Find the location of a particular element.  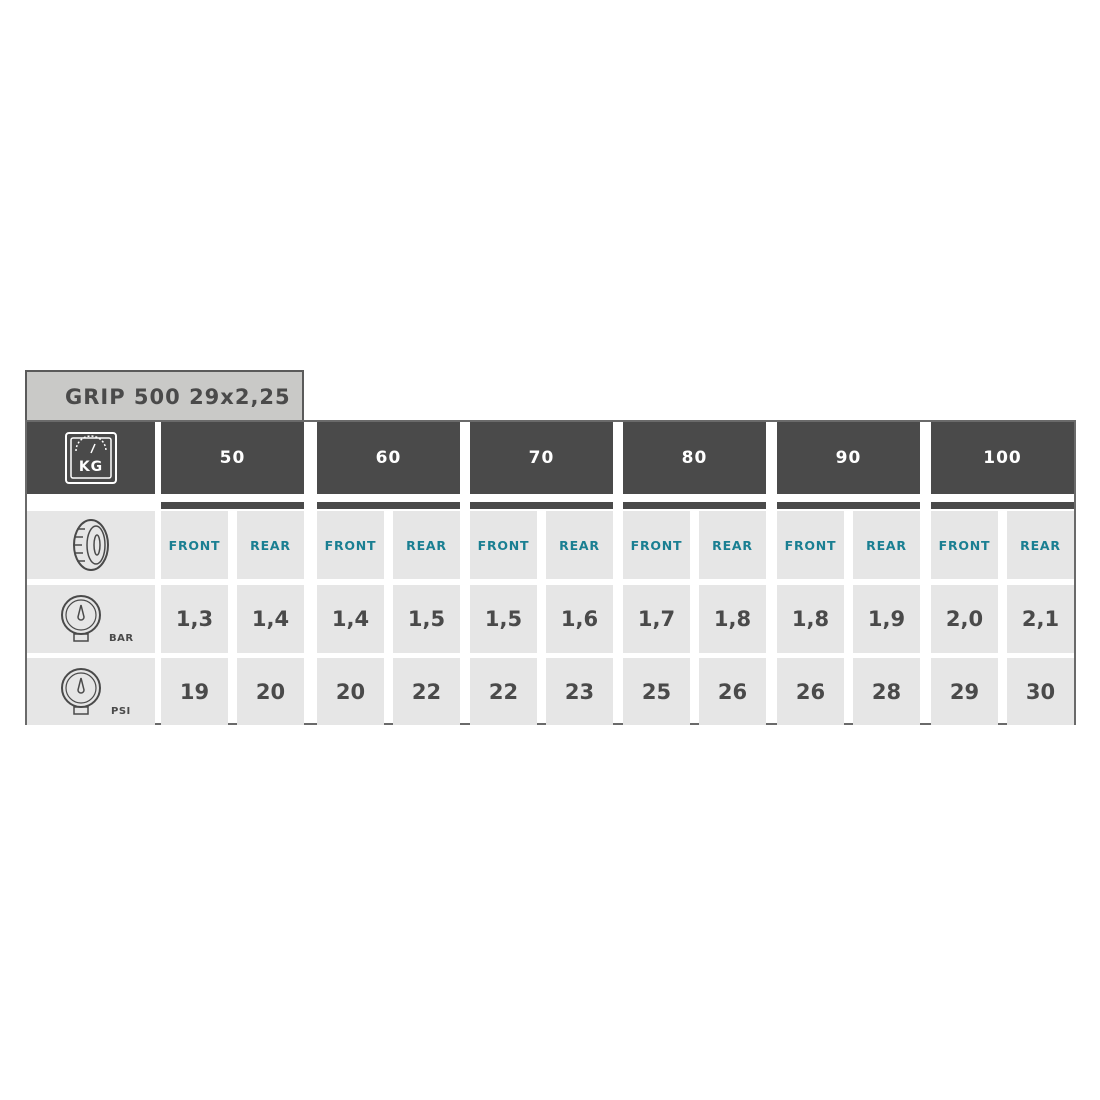

psi-value-rear: 28 is located at coordinates (886, 691).